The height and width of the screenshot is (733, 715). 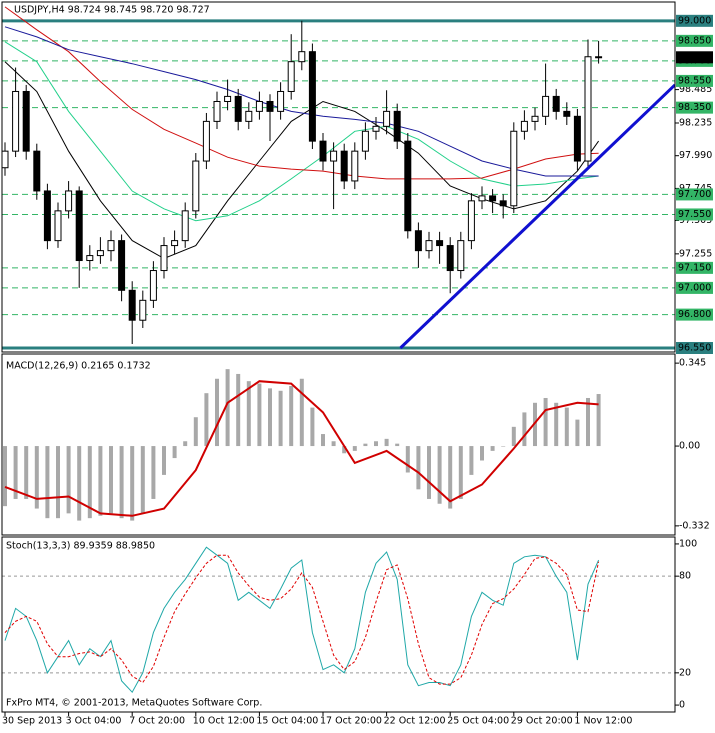 I want to click on level-label: 98.550, so click(x=694, y=80).